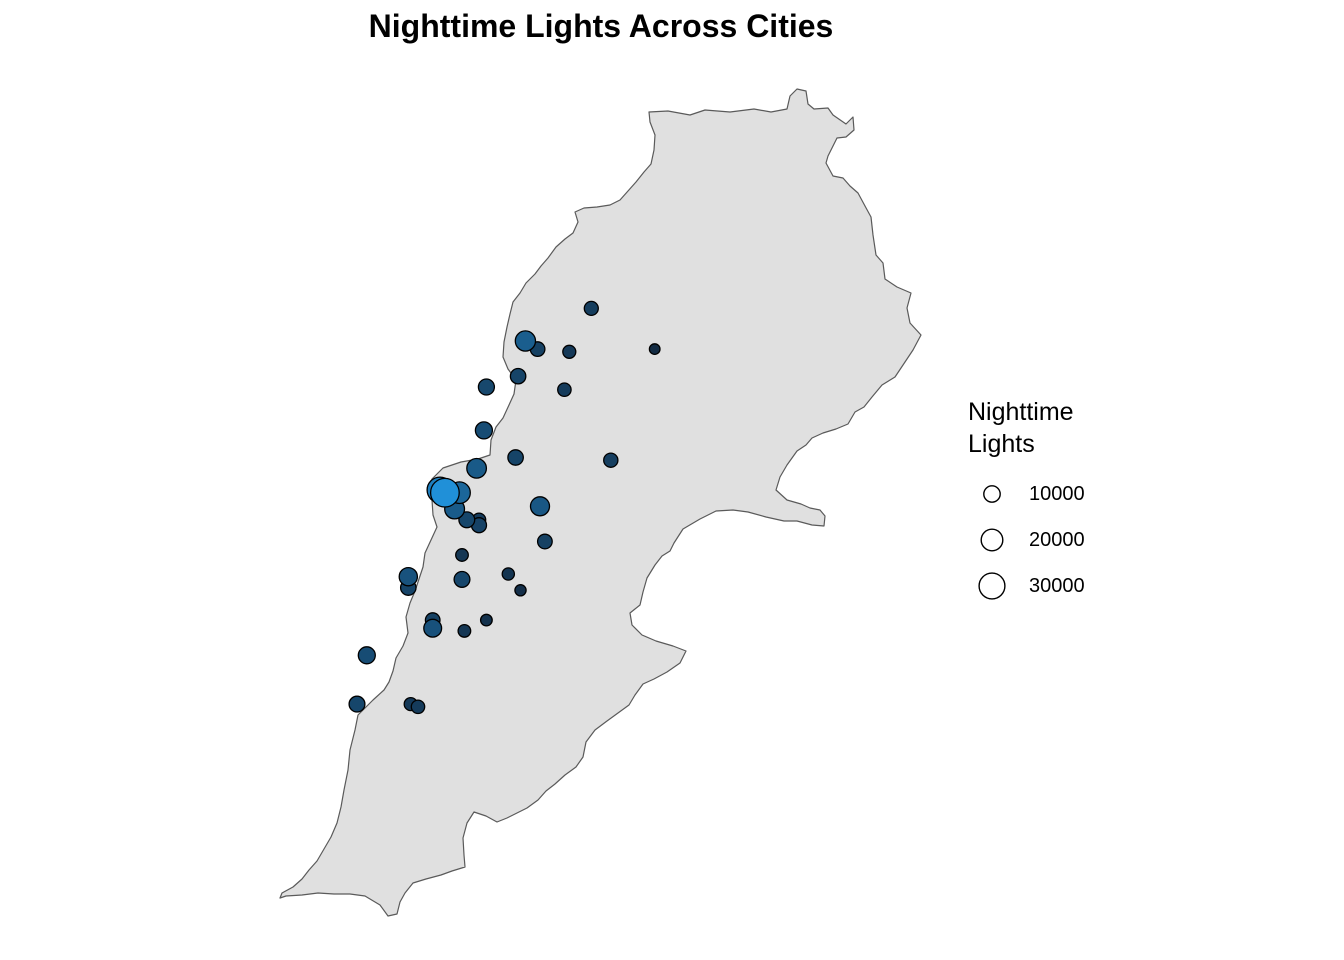 This screenshot has height=960, width=1344. Describe the element at coordinates (1057, 494) in the screenshot. I see `legend-label: 10000` at that location.